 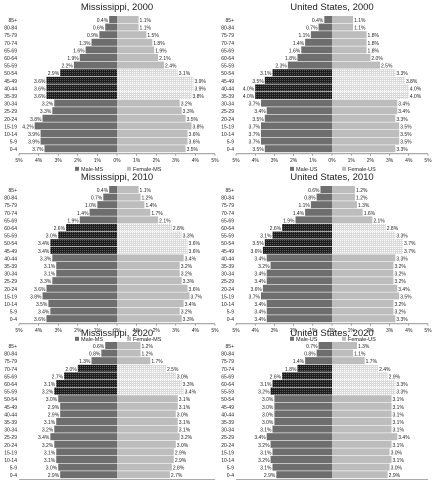 What do you see at coordinates (236, 161) in the screenshot?
I see `x-tick-label: 5%` at bounding box center [236, 161].